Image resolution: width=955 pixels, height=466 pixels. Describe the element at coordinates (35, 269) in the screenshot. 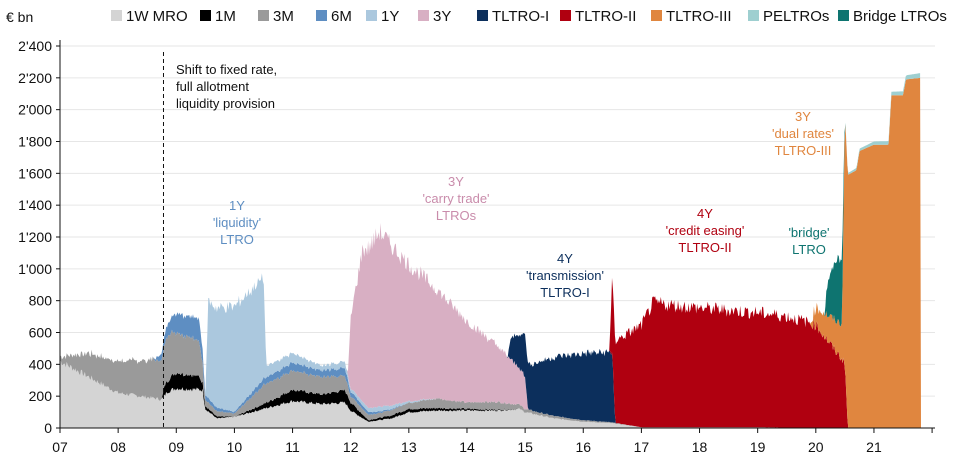

I see `y-tick-label: 1'000` at that location.